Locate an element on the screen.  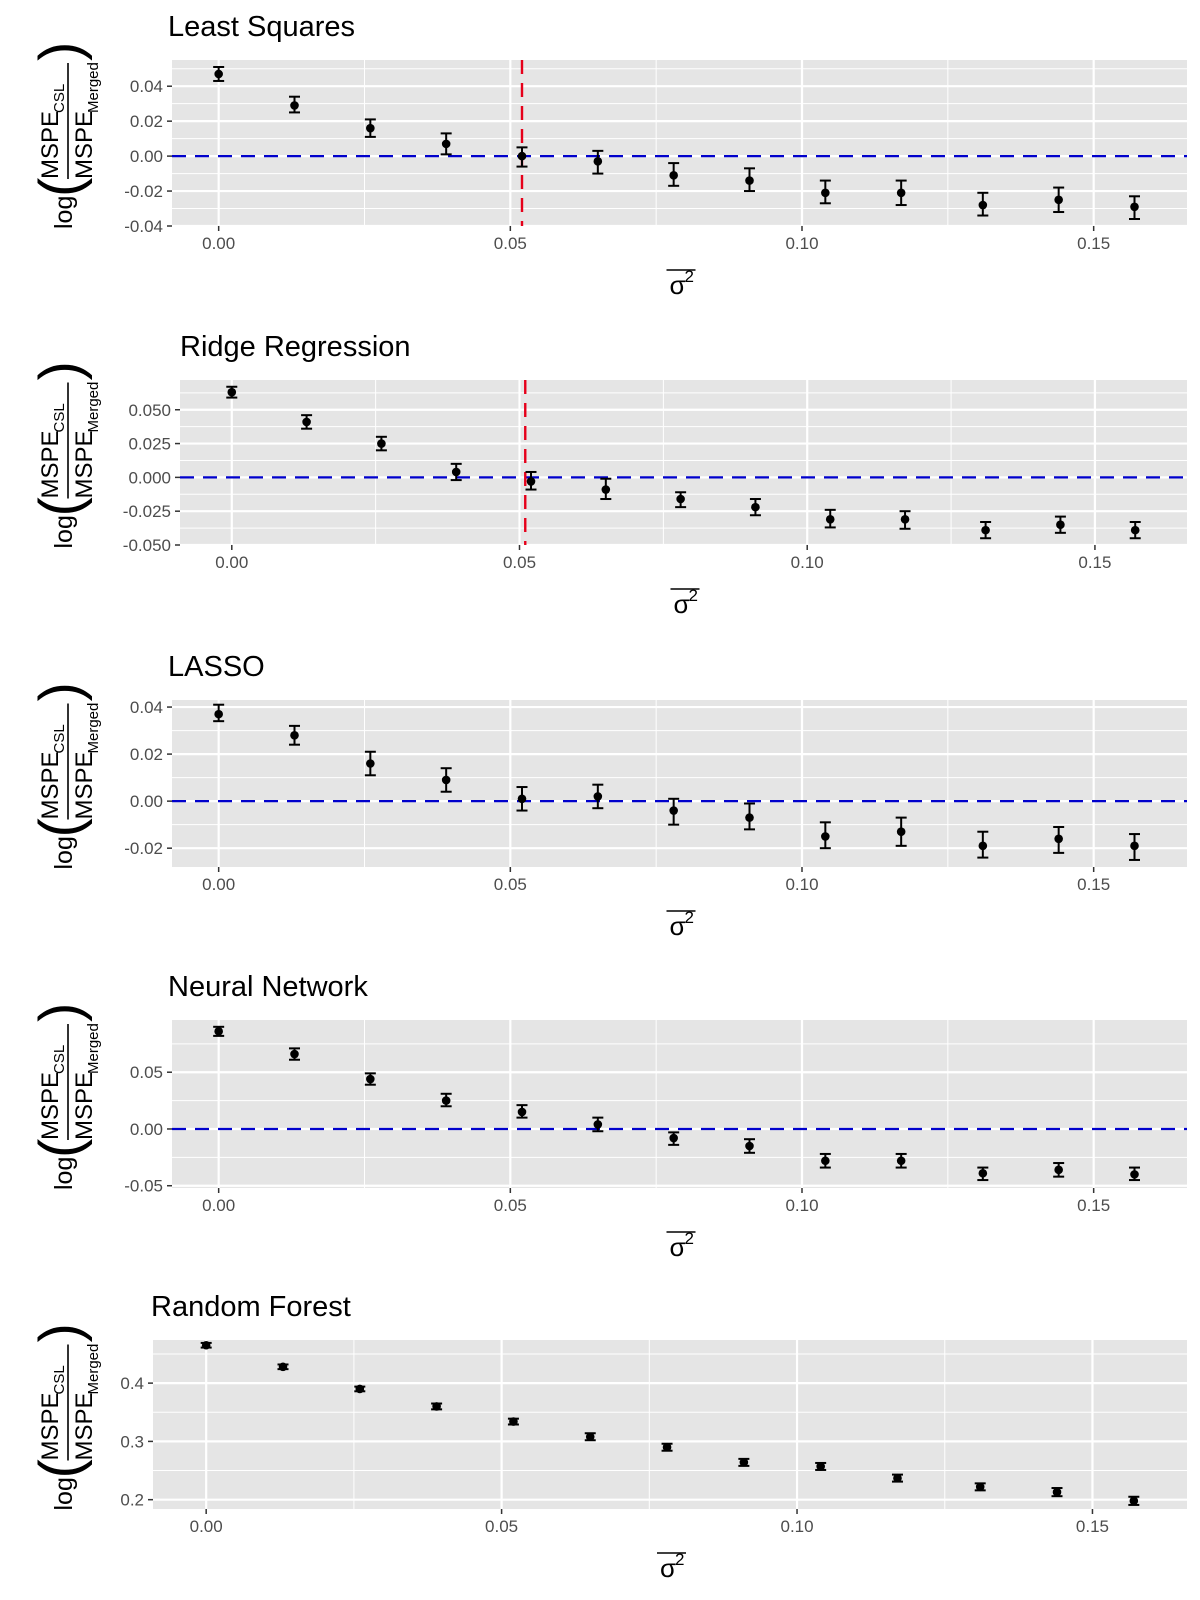
panel-title: Random Forest is located at coordinates (251, 1307).